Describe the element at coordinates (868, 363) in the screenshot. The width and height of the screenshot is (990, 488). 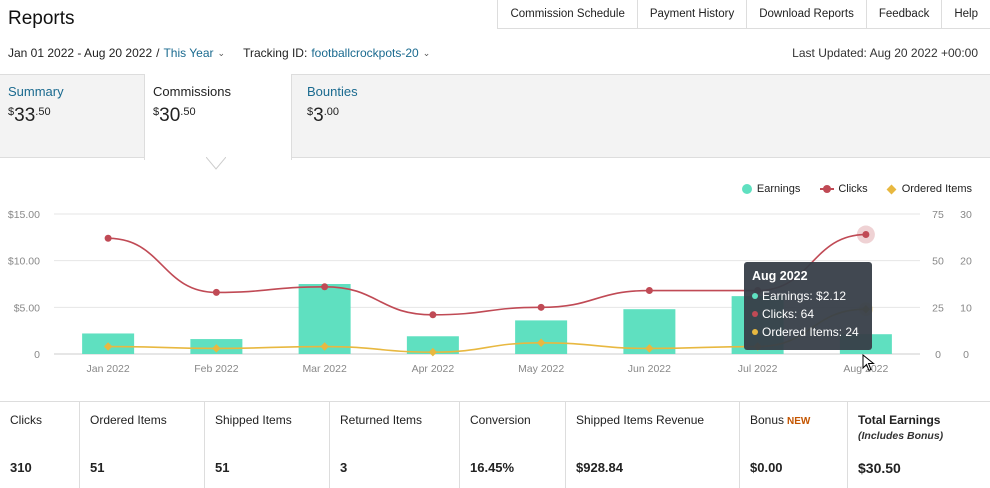
I see `mouse-cursor-icon` at that location.